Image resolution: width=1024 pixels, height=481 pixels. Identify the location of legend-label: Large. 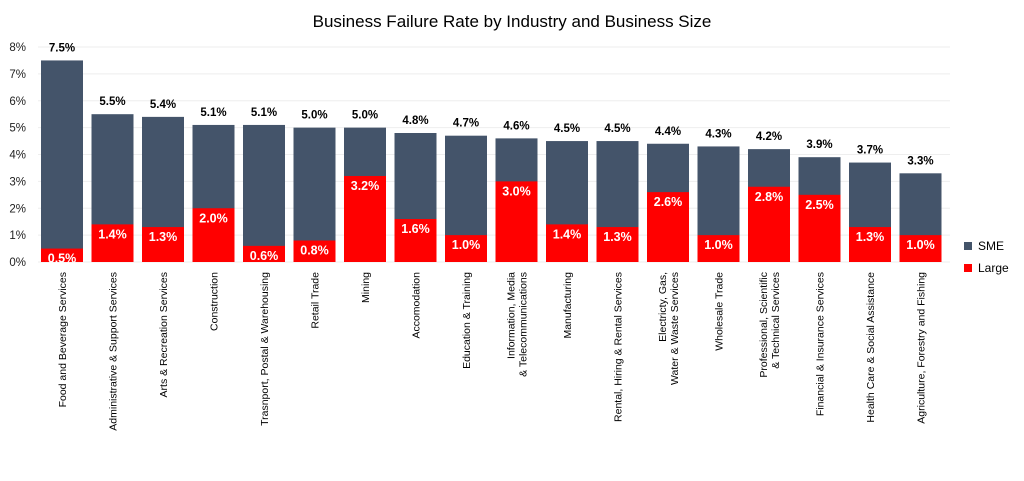
(993, 268).